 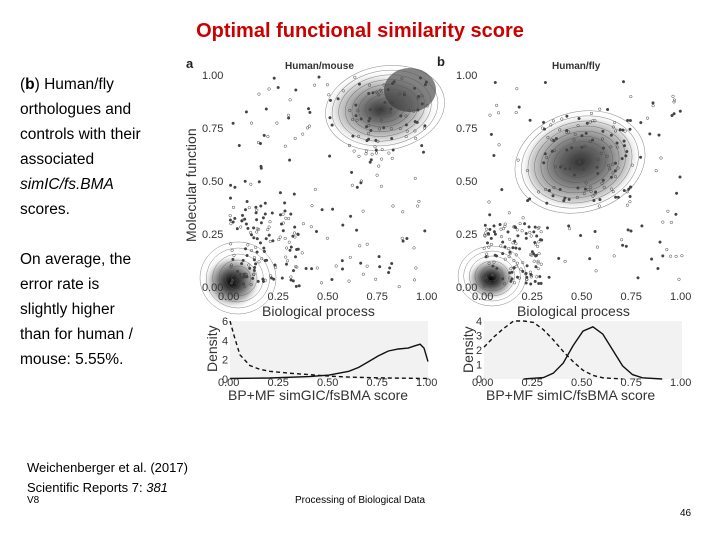 What do you see at coordinates (631, 297) in the screenshot?
I see `x-tick-label: 0.75` at bounding box center [631, 297].